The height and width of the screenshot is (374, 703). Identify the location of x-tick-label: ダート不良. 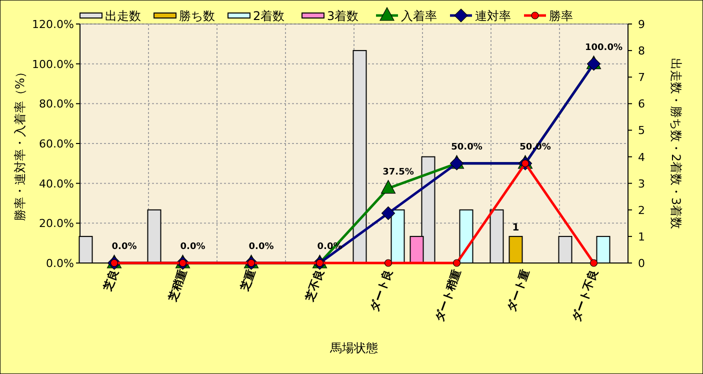
(585, 296).